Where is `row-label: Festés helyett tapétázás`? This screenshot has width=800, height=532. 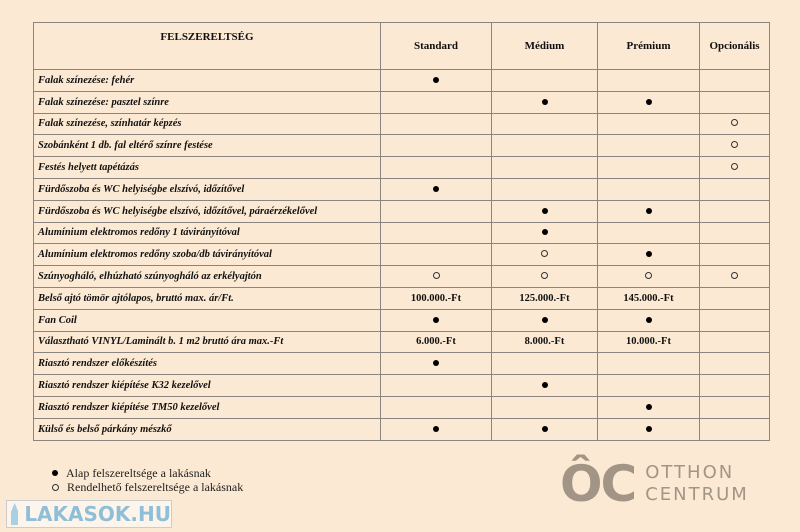
row-label: Festés helyett tapétázás is located at coordinates (207, 167).